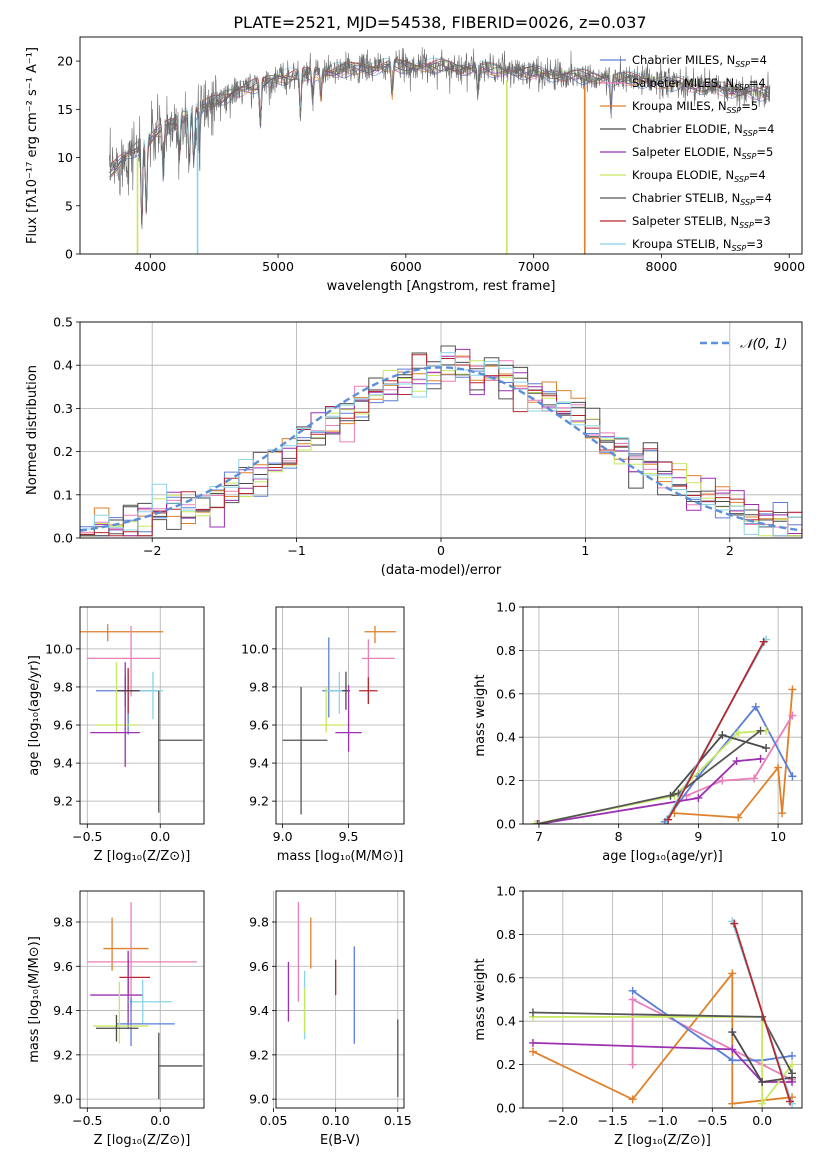  Describe the element at coordinates (662, 1120) in the screenshot. I see `x-tick-label: −1.0` at that location.